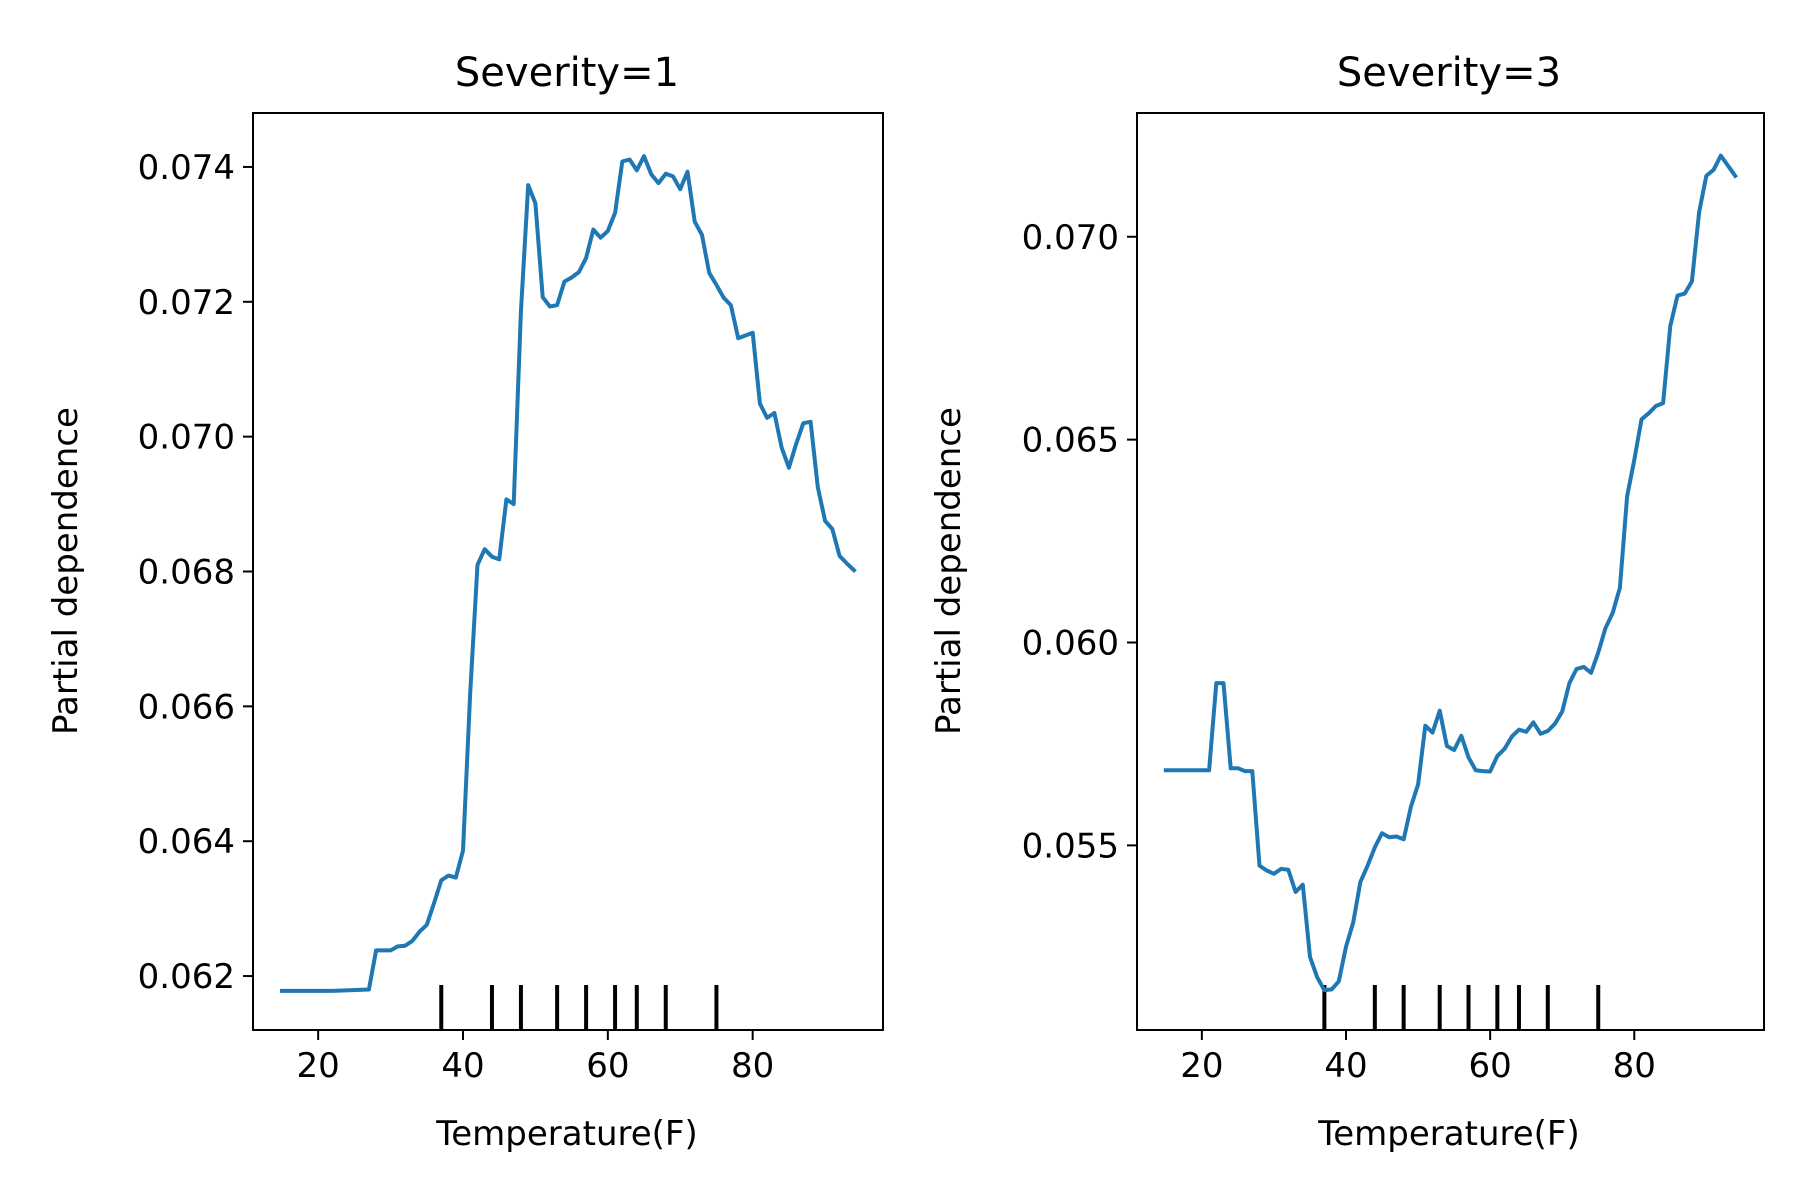 The width and height of the screenshot is (1800, 1200). Describe the element at coordinates (186, 977) in the screenshot. I see `y-tick-label: 0.062` at that location.